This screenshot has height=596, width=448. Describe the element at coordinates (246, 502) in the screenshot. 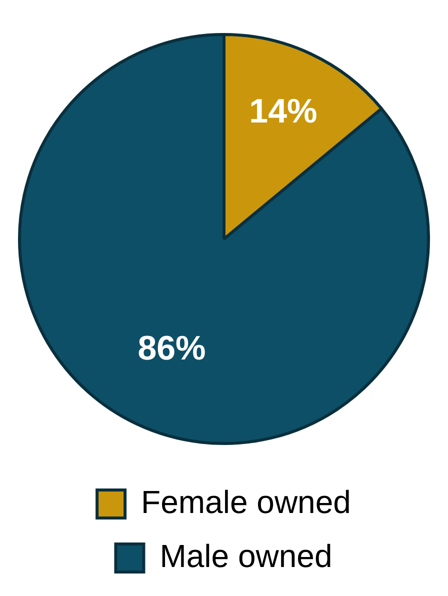

I see `legend-label: Female owned` at that location.